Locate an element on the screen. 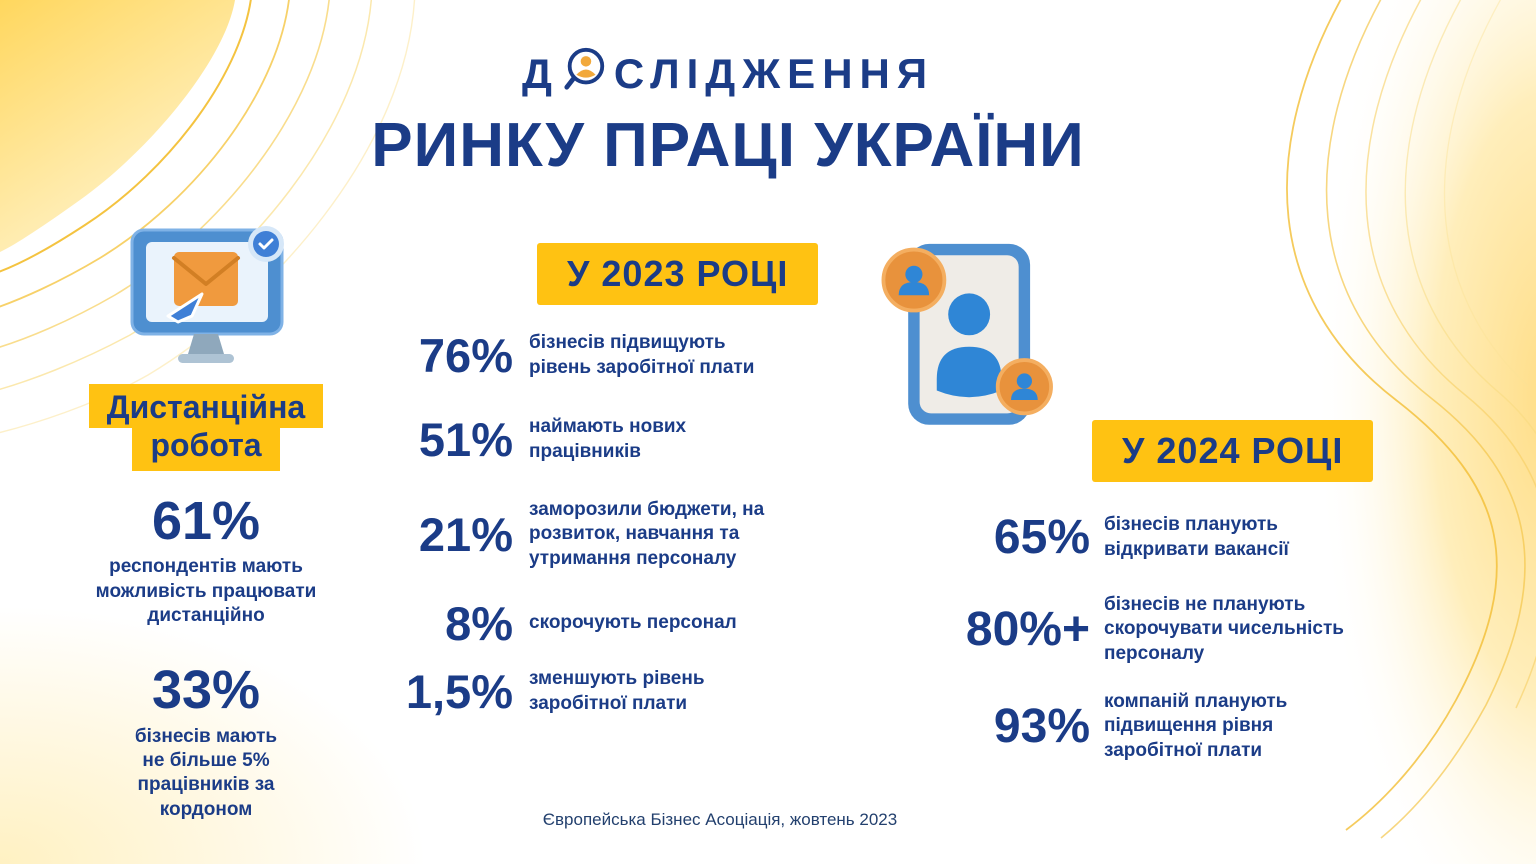 This screenshot has width=1536, height=864. year-2023-badge: У 2023 РОЦІ is located at coordinates (678, 274).